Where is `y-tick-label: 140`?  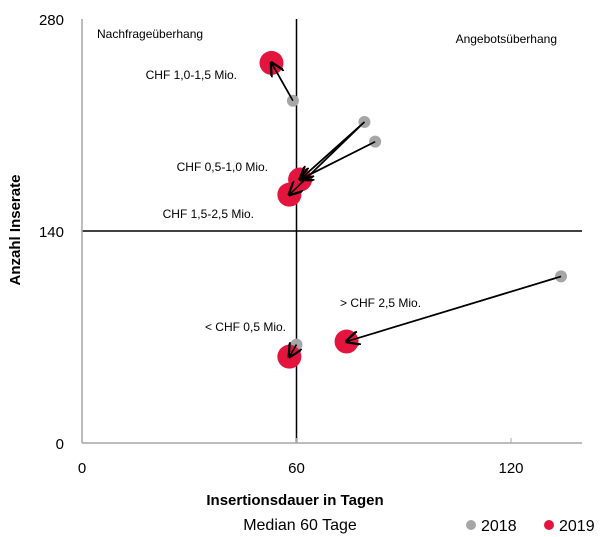
y-tick-label: 140 is located at coordinates (51, 232).